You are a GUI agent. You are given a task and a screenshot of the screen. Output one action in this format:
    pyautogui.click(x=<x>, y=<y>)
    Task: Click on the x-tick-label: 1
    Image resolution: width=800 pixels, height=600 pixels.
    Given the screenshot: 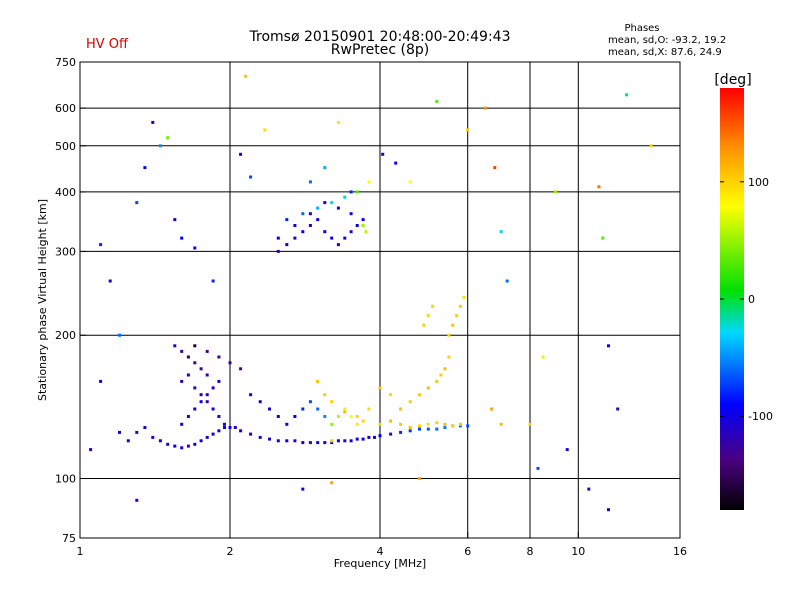 What is the action you would take?
    pyautogui.click(x=80, y=551)
    